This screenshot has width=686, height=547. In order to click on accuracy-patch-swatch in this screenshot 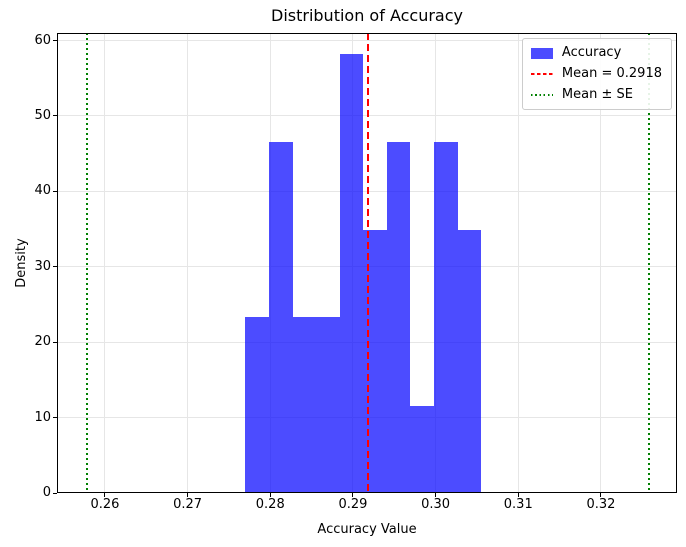, I will do `click(541, 53)`.